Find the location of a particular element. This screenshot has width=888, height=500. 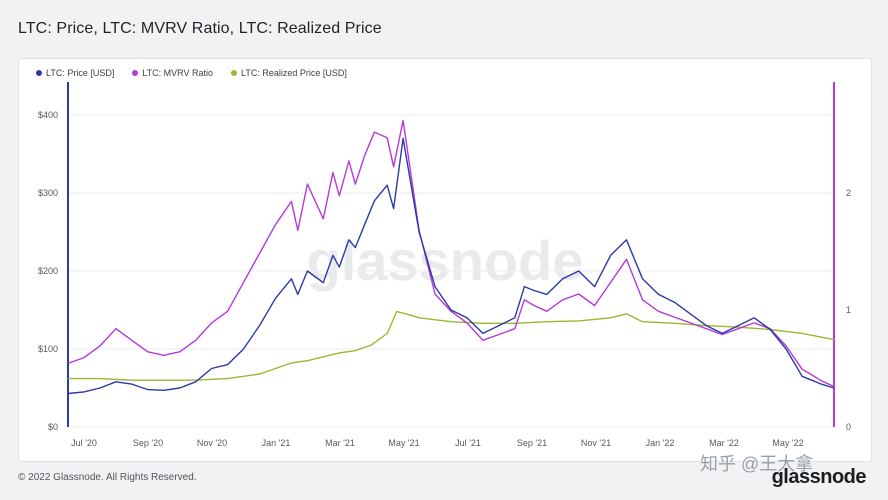

glassnode-logo: glassnode is located at coordinates (819, 477).